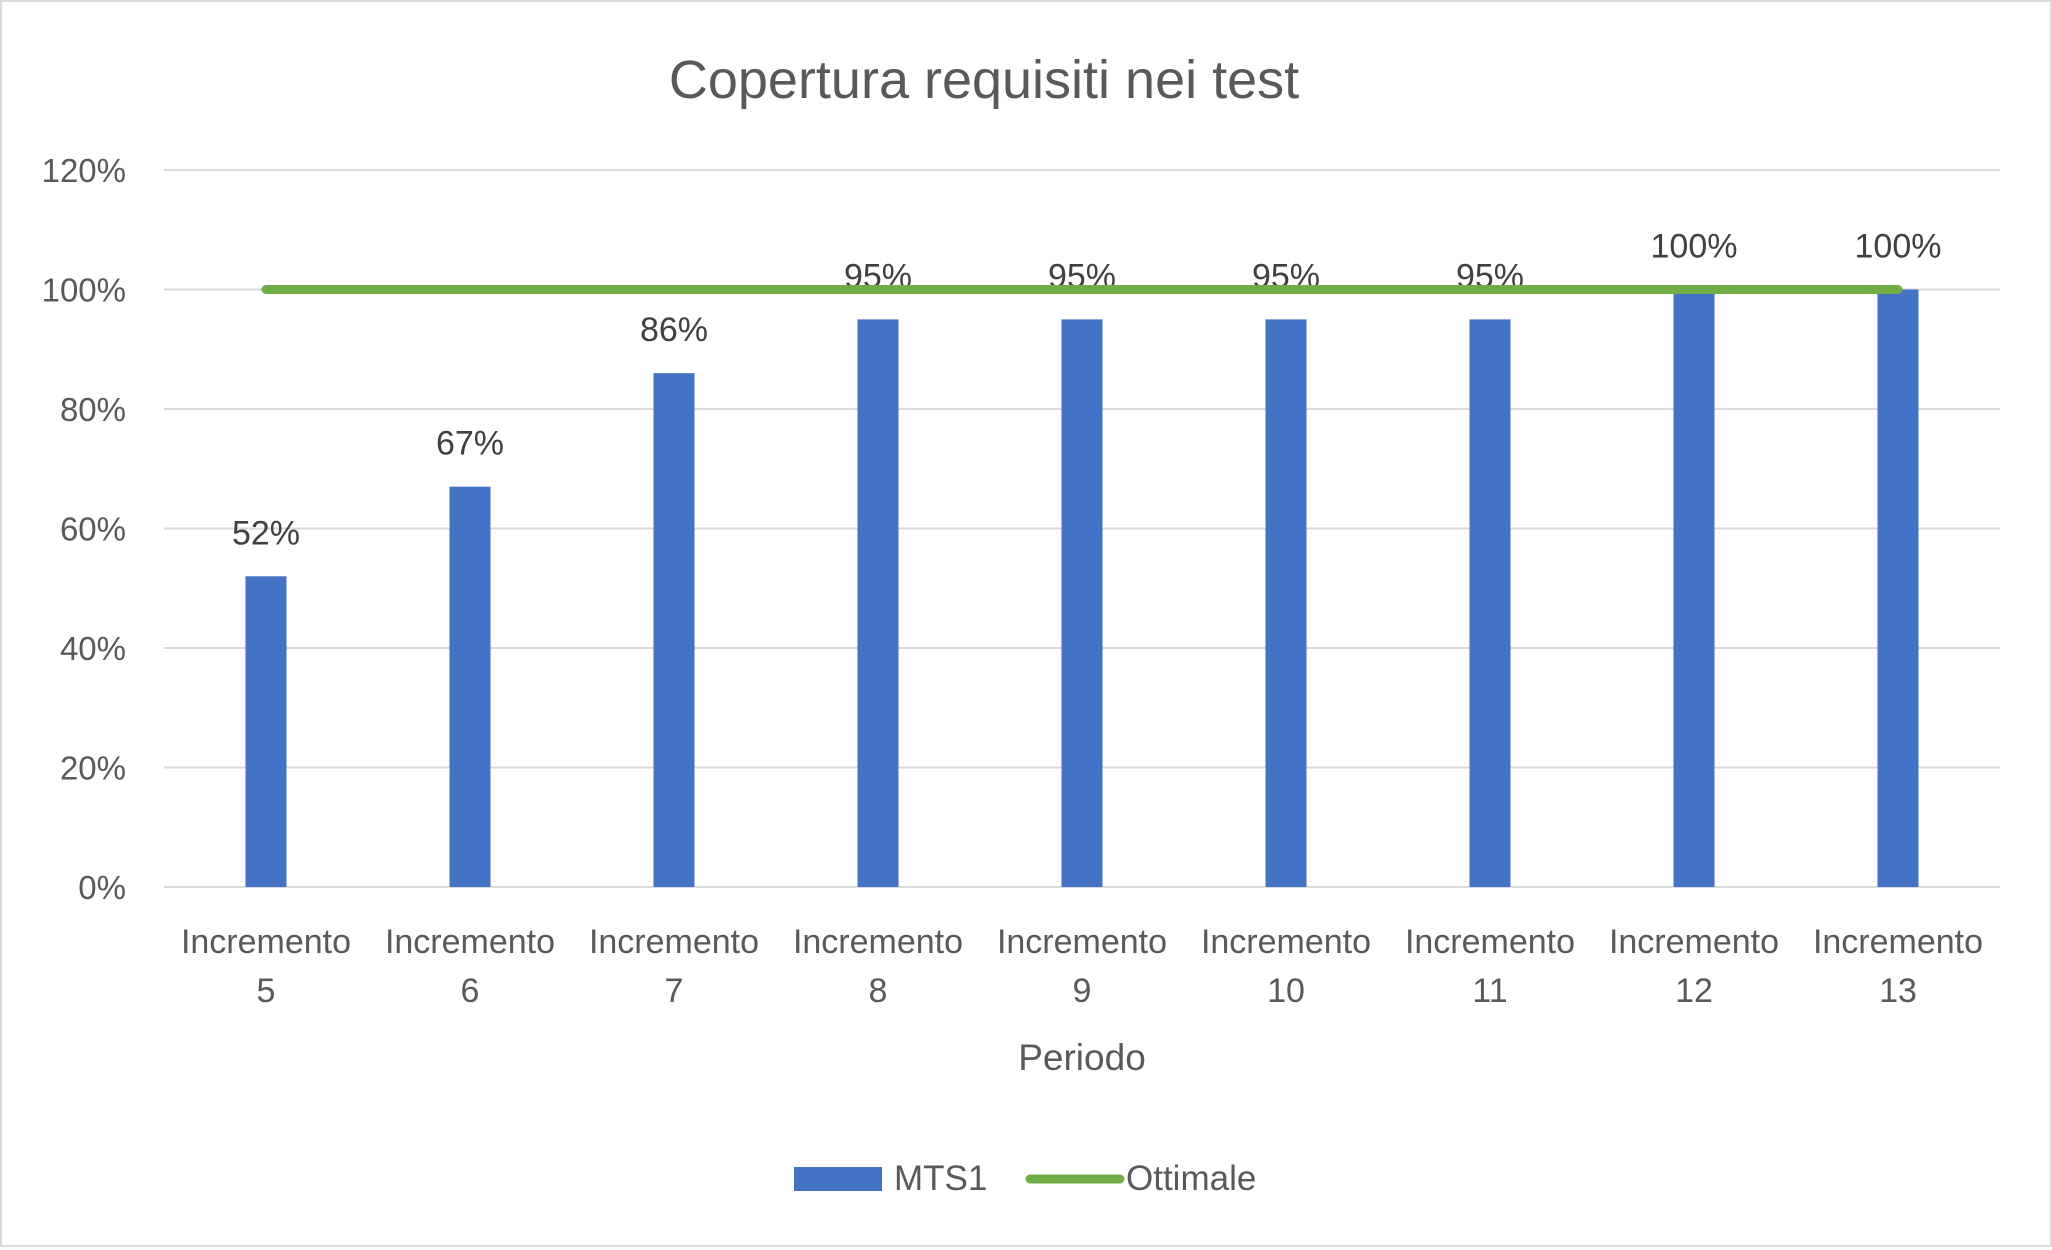 Image resolution: width=2052 pixels, height=1250 pixels. Describe the element at coordinates (470, 444) in the screenshot. I see `data-label: 67%` at that location.